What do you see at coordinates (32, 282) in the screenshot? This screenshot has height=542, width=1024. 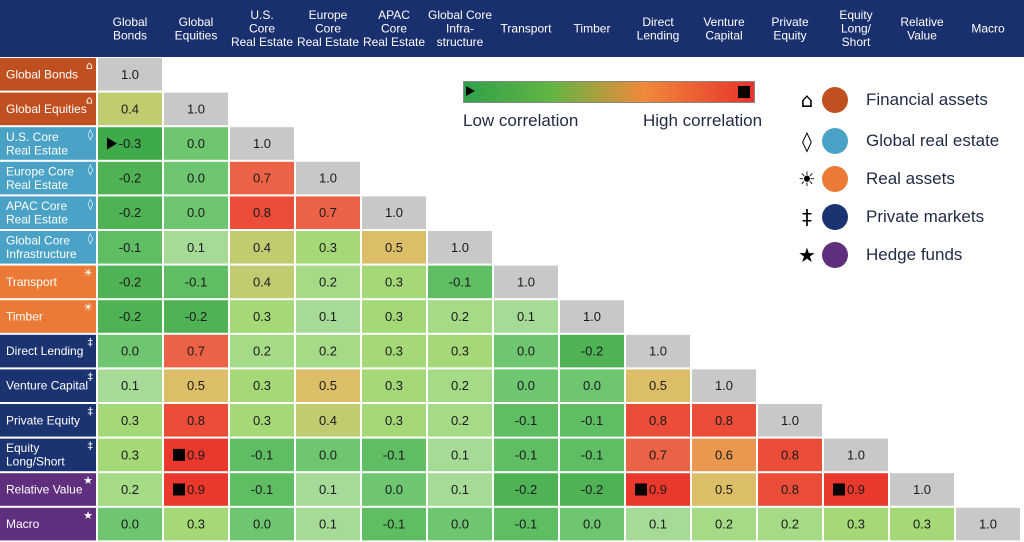 I see `row-label: Transport` at bounding box center [32, 282].